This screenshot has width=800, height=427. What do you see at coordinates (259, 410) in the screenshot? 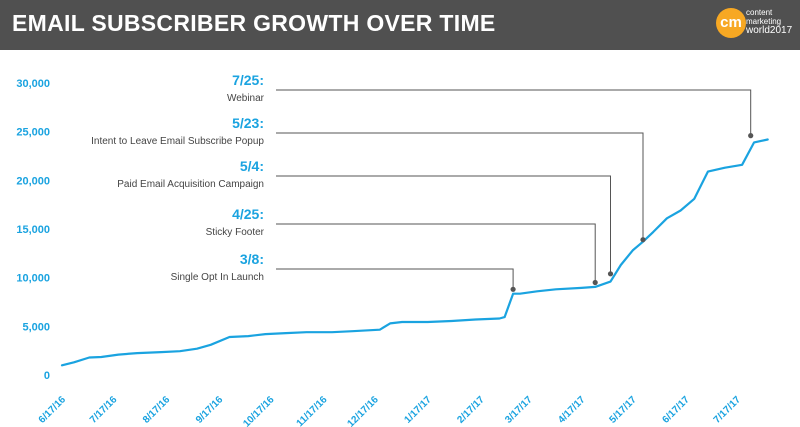
I see `x-tick-label: 10/17/16` at bounding box center [259, 410].